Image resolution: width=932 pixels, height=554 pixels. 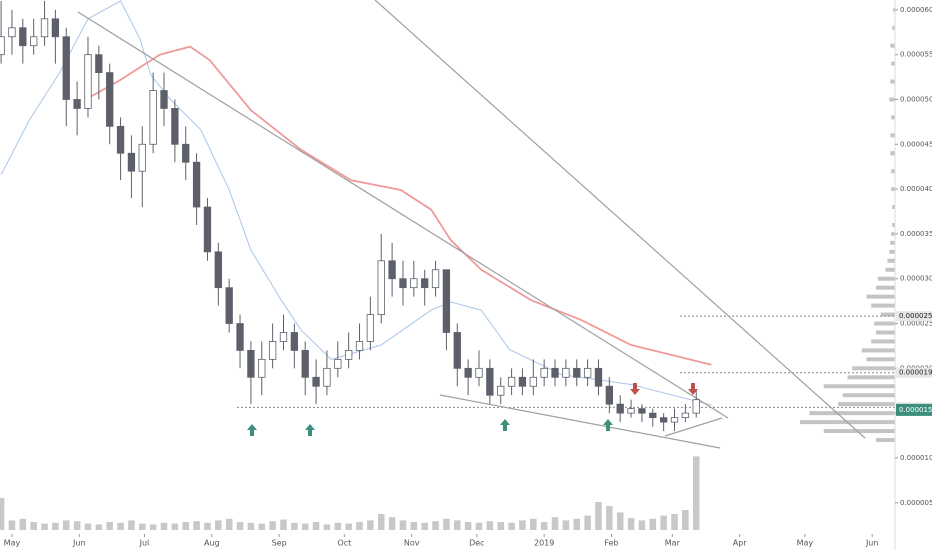 What do you see at coordinates (805, 543) in the screenshot?
I see `x-tick-label: May` at bounding box center [805, 543].